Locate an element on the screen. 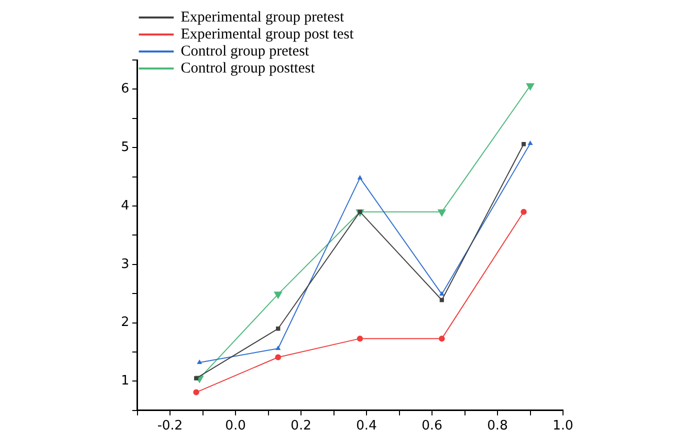  y-tick-label: 6 is located at coordinates (125, 89).